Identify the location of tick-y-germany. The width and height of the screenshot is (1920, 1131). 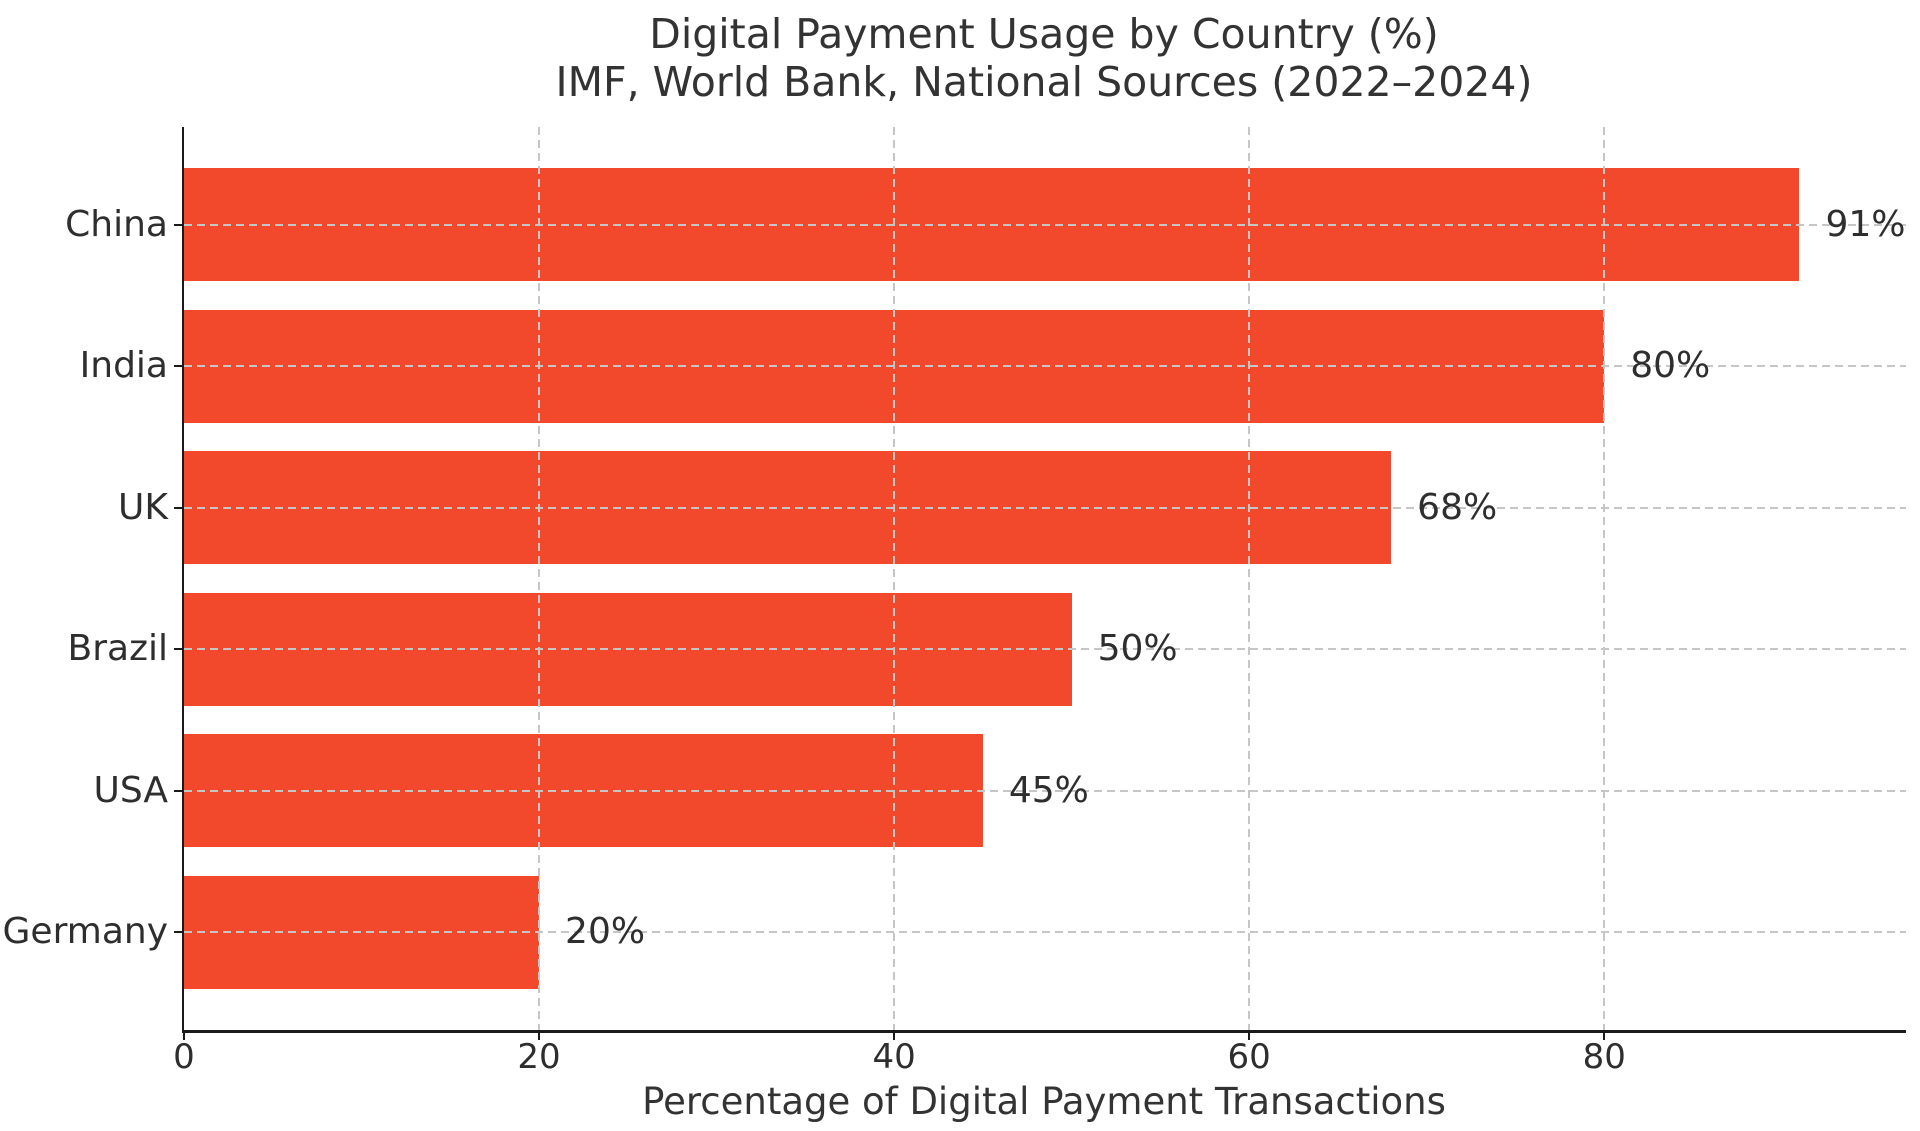
(178, 932).